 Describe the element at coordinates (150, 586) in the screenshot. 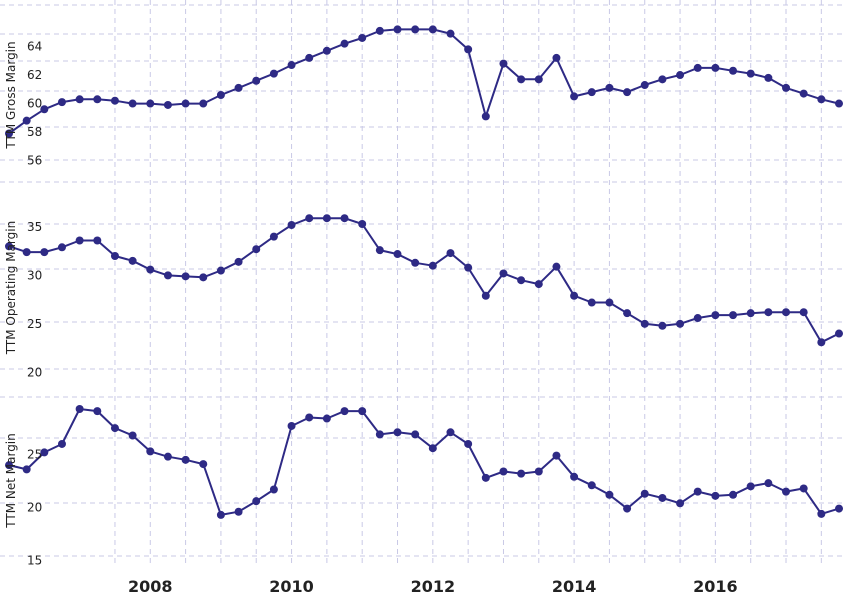

I see `x-tick-label: 2008` at that location.